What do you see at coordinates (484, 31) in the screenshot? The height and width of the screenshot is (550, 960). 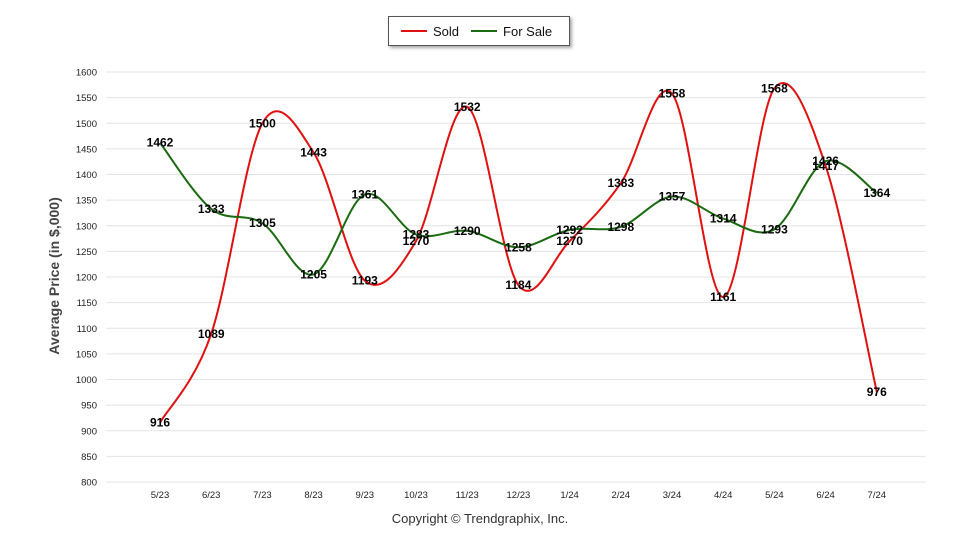 I see `legend-swatch-for-sale` at bounding box center [484, 31].